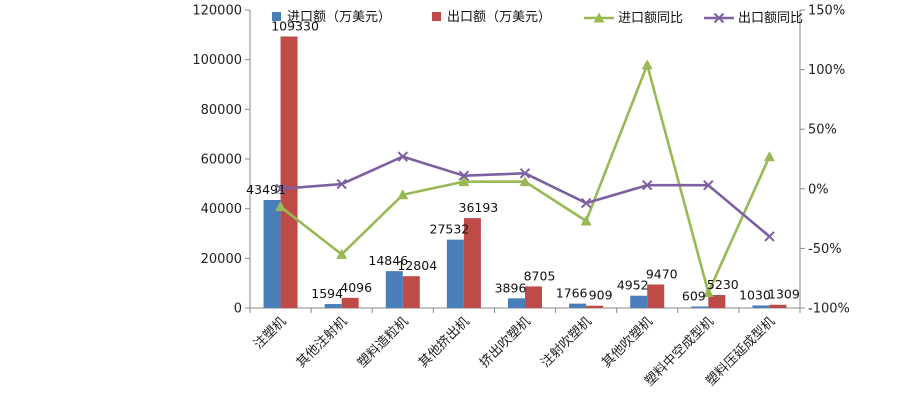 The width and height of the screenshot is (904, 403). What do you see at coordinates (217, 60) in the screenshot?
I see `left-tick-label: 100000` at bounding box center [217, 60].